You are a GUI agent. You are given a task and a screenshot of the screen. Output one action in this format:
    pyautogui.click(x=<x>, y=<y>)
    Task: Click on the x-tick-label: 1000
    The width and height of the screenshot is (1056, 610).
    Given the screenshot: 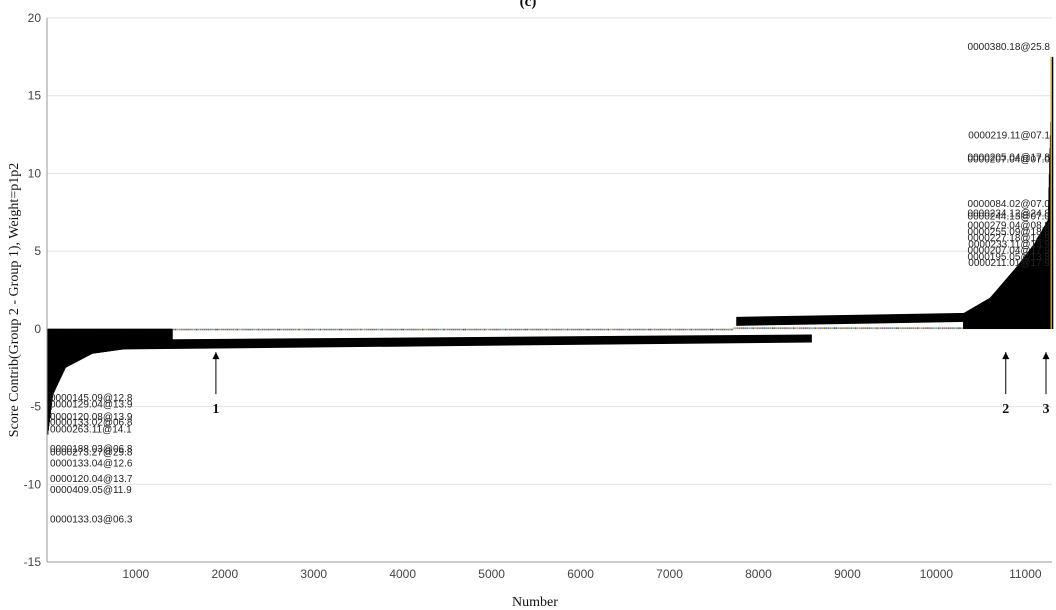 What is the action you would take?
    pyautogui.click(x=136, y=574)
    